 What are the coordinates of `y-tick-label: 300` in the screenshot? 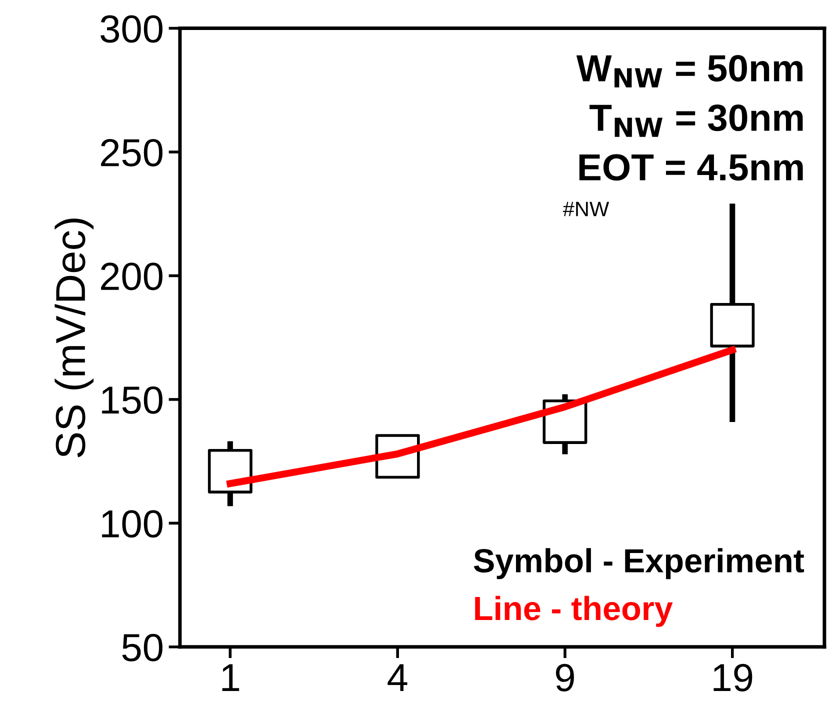 It's located at (131, 29).